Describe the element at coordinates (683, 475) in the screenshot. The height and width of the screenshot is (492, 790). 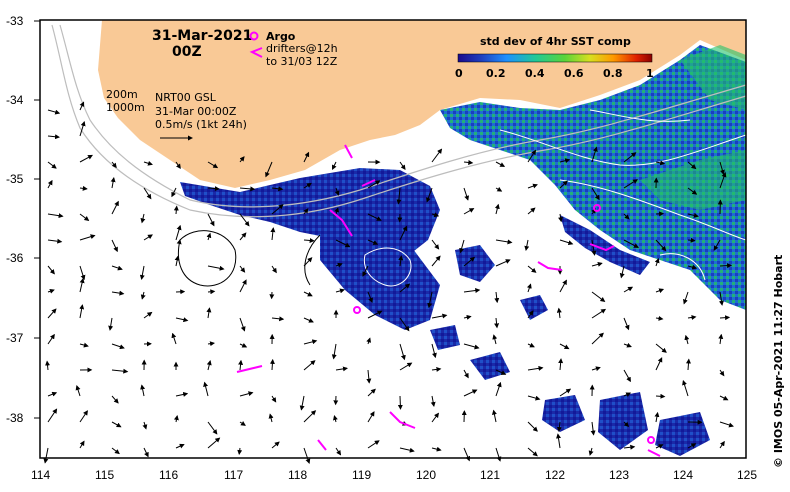
I see `lon-tick-label: 124` at that location.